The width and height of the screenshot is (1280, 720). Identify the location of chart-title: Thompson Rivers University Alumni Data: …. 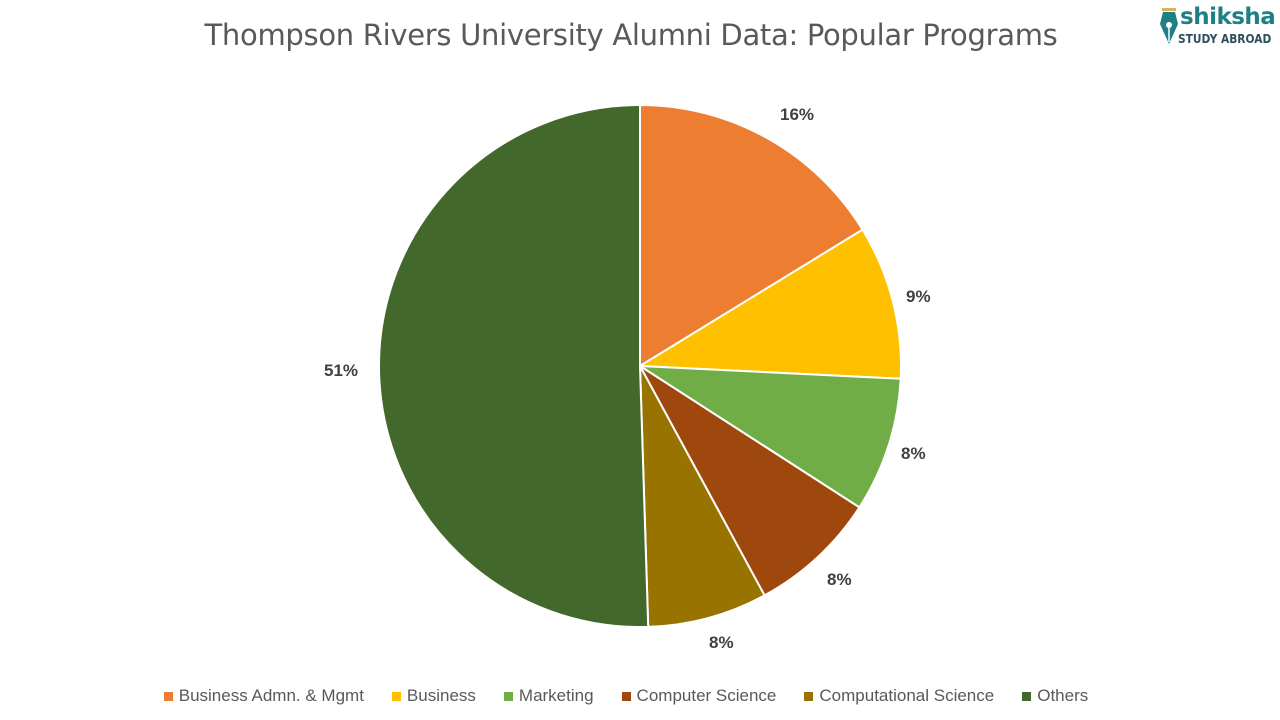
(631, 35).